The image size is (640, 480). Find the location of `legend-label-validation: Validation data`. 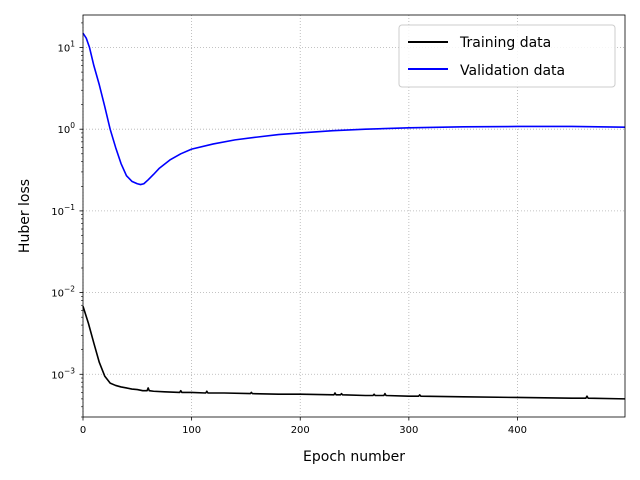

legend-label-validation: Validation data is located at coordinates (512, 71).